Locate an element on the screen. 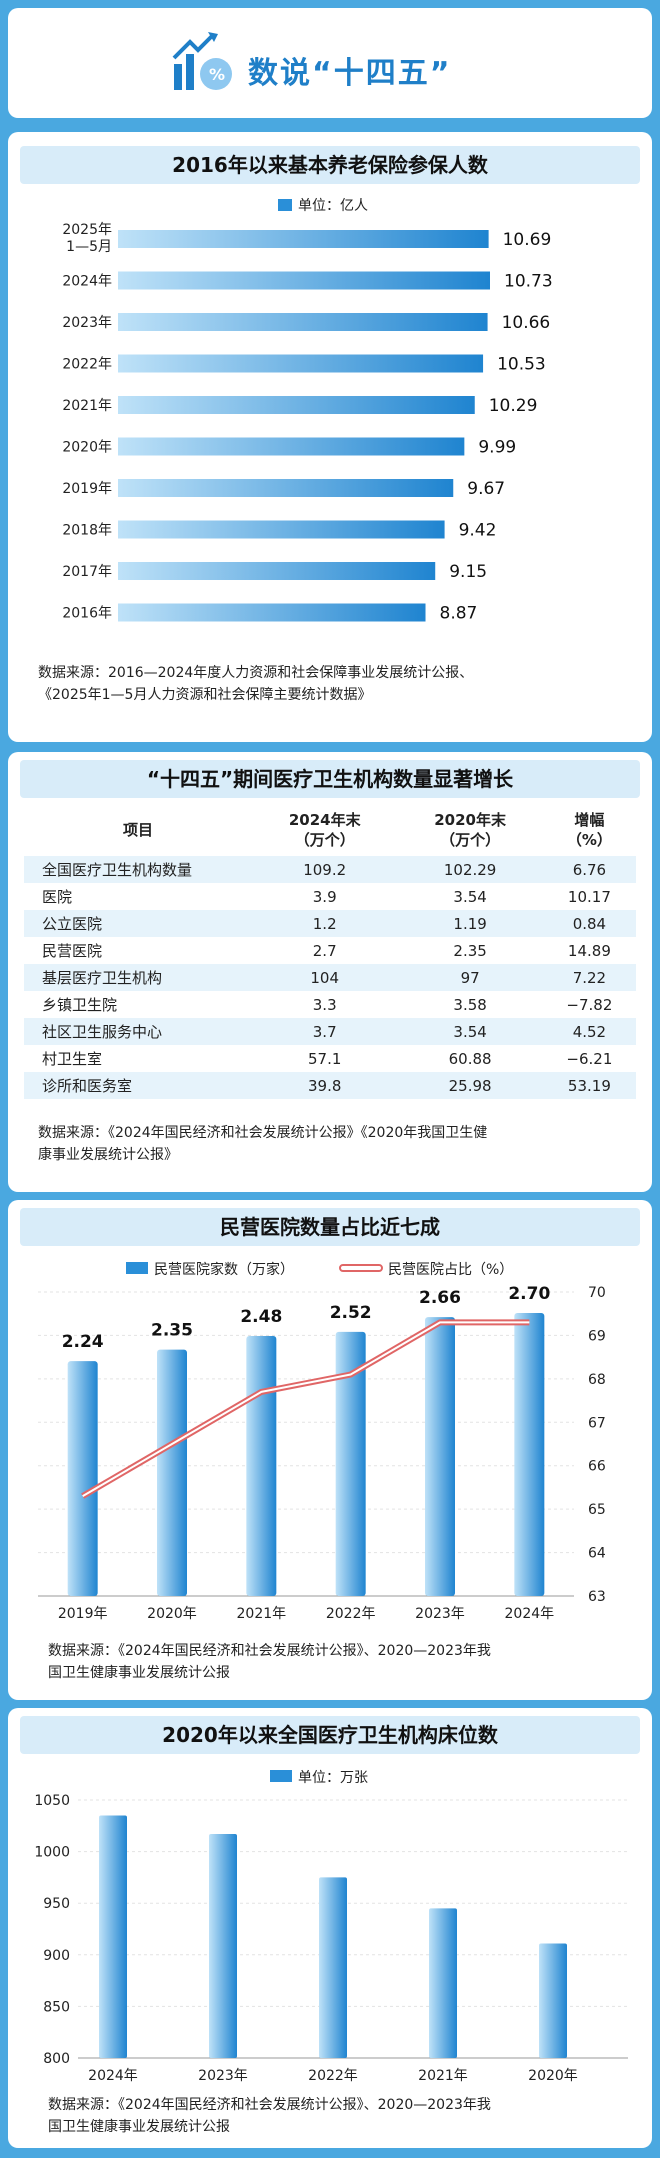 This screenshot has height=2158, width=660. data-label: 10.66 is located at coordinates (526, 323).